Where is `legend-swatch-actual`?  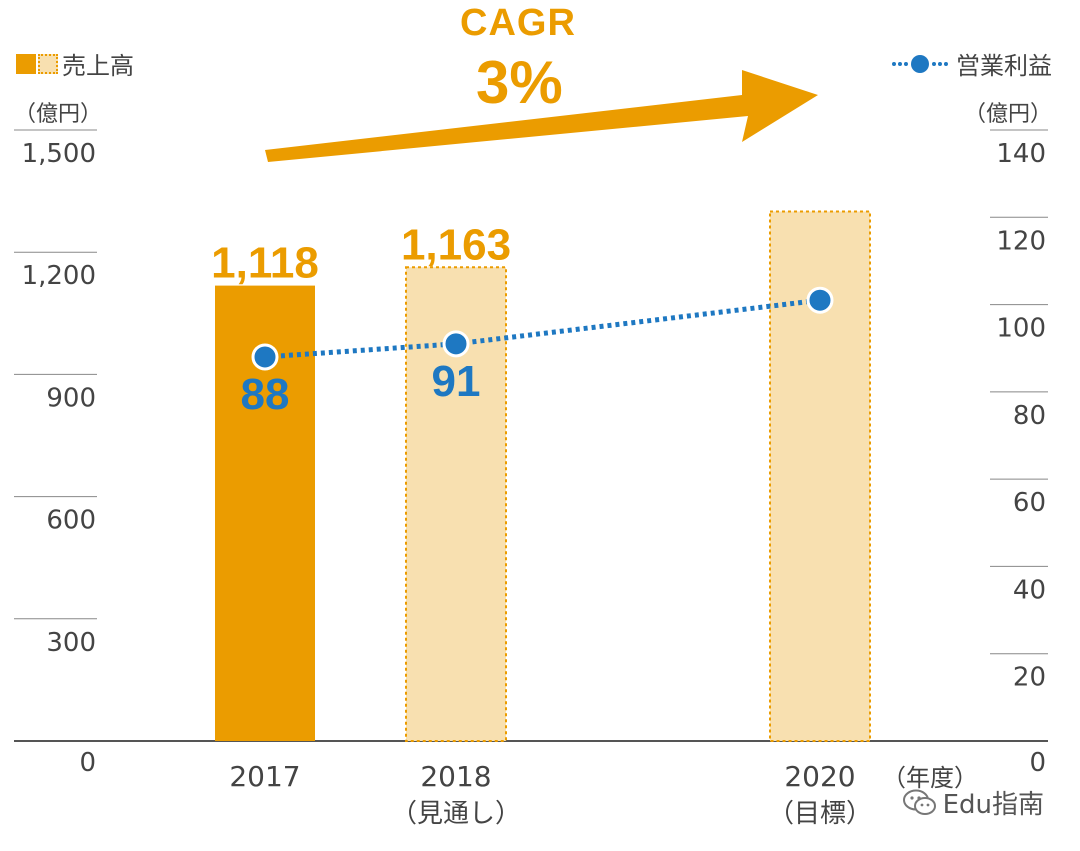 legend-swatch-actual is located at coordinates (26, 63).